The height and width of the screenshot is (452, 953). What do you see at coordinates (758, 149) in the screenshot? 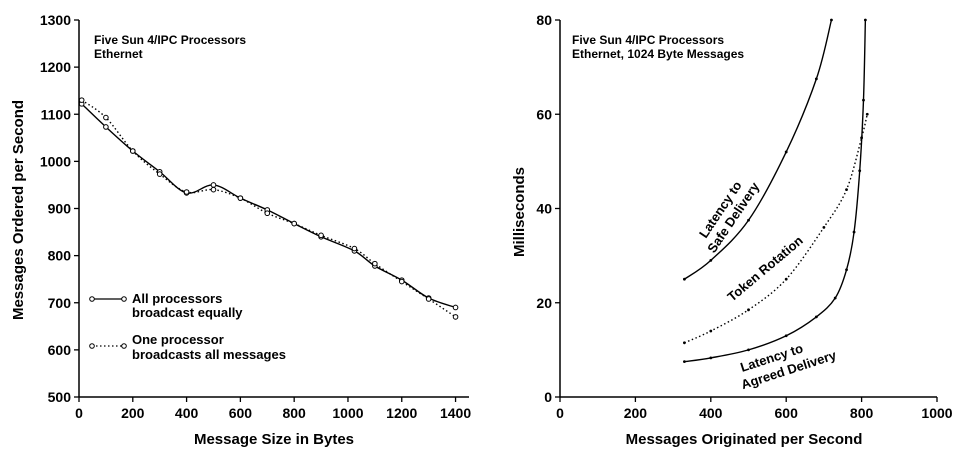
I see `right-series-0-line` at bounding box center [758, 149].